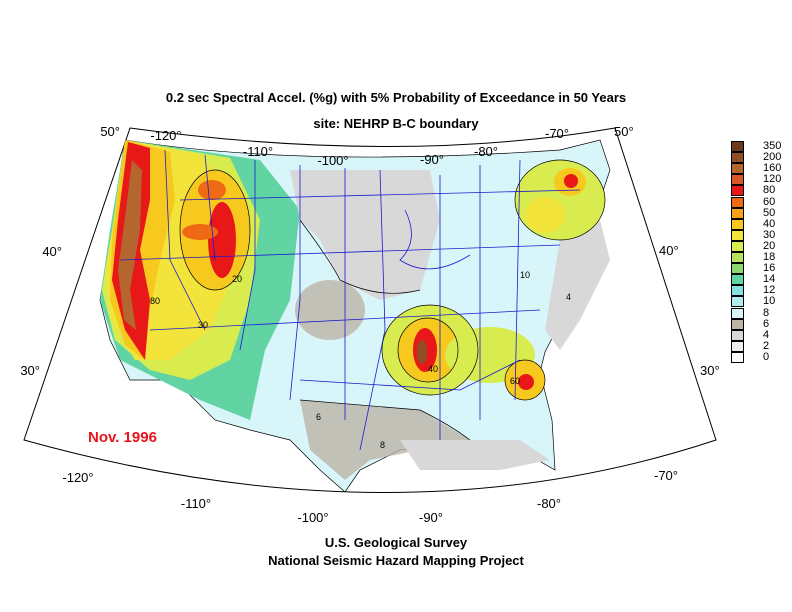 This screenshot has width=792, height=612. What do you see at coordinates (330, 310) in the screenshot?
I see `kansas-low` at bounding box center [330, 310].